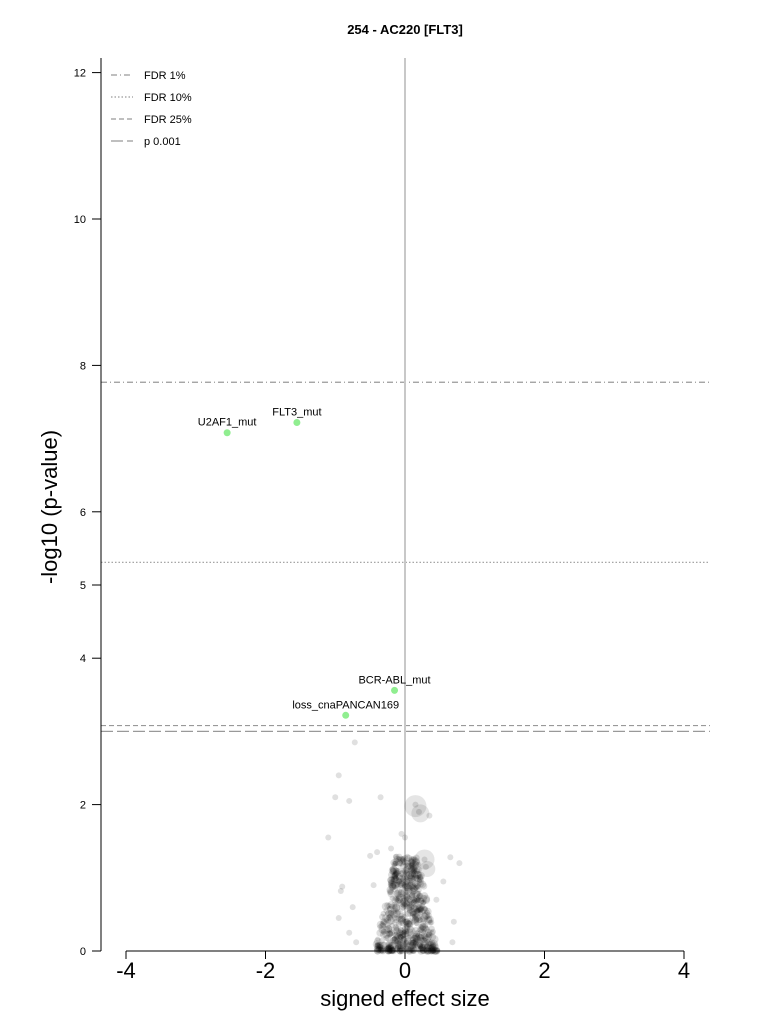 The width and height of the screenshot is (768, 1024). I want to click on highlight-point, so click(346, 715).